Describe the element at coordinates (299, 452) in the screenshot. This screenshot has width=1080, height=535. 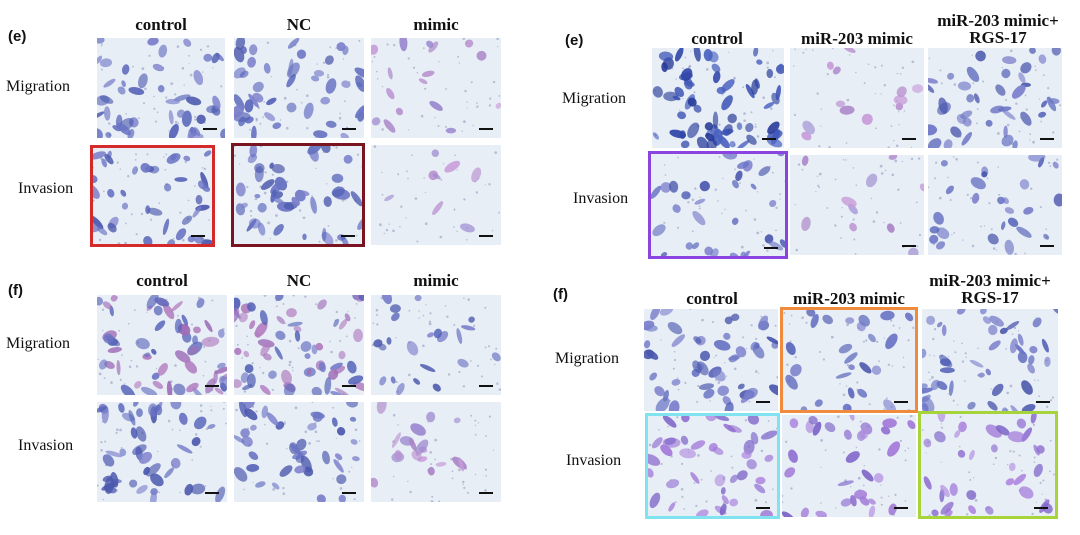
I see `micrograph-invasion-nc` at that location.